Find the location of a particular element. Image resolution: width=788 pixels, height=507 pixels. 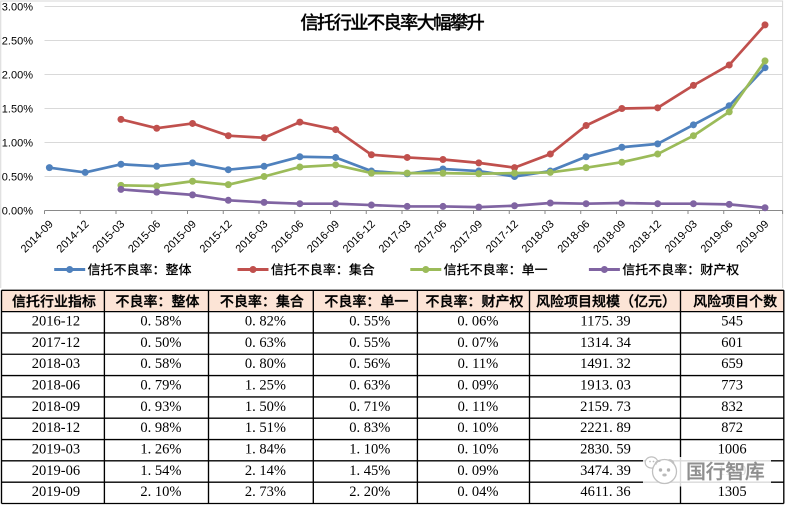

svg-text: 1. 51% is located at coordinates (265, 428).